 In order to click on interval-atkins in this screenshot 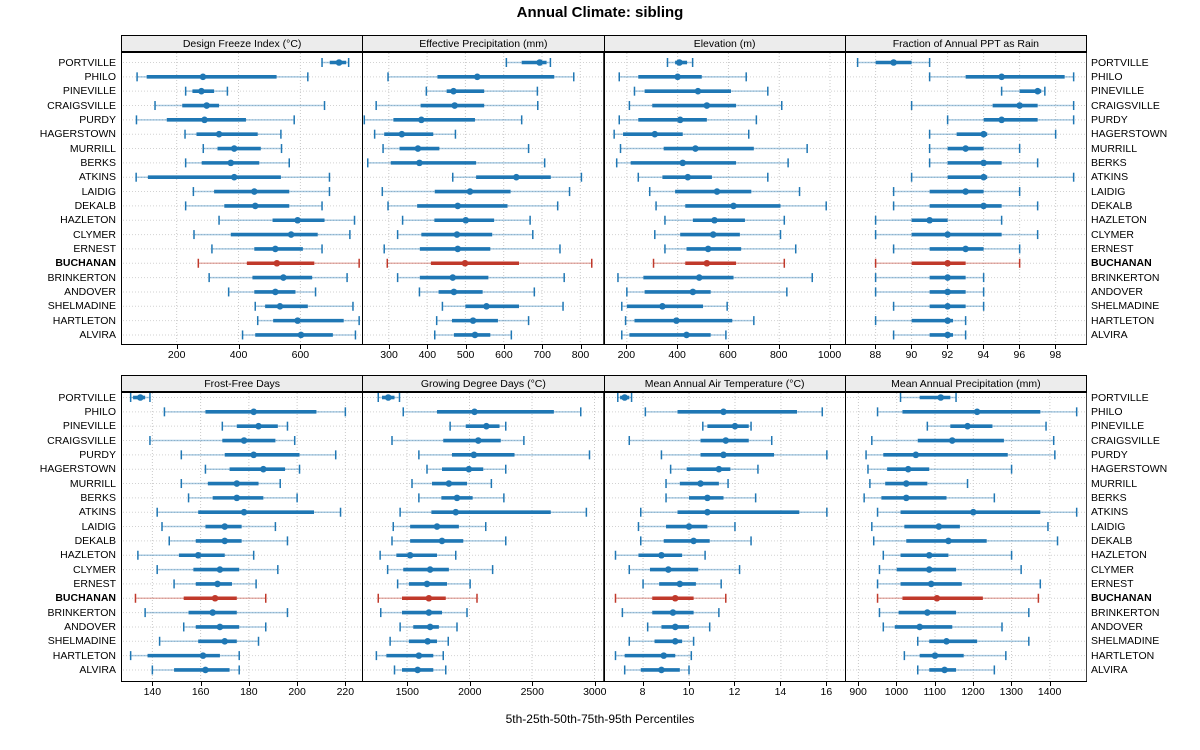, I will do `click(992, 177)`.